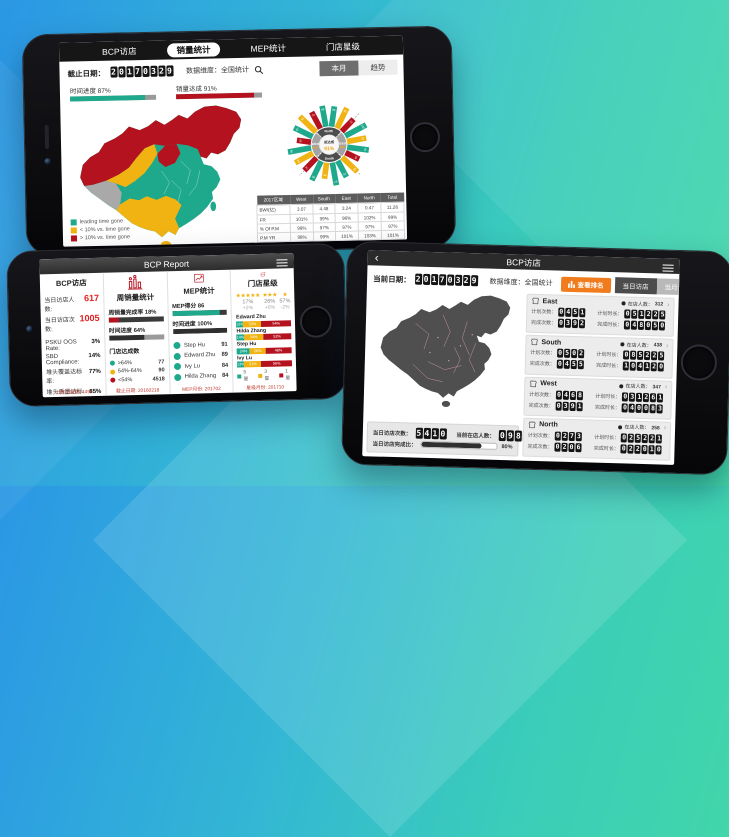 This screenshot has height=837, width=729. I want to click on tab-门店星级: 门店星级, so click(343, 46).